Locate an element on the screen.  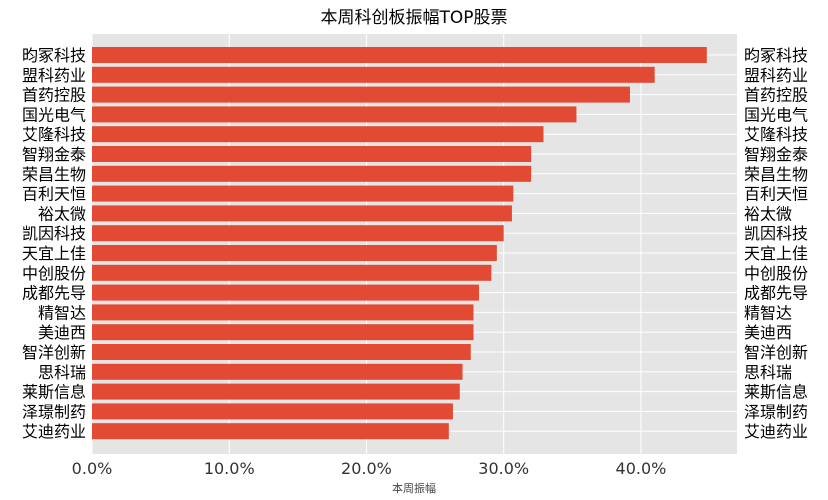
category-label: 百利天恒 is located at coordinates (54, 194).